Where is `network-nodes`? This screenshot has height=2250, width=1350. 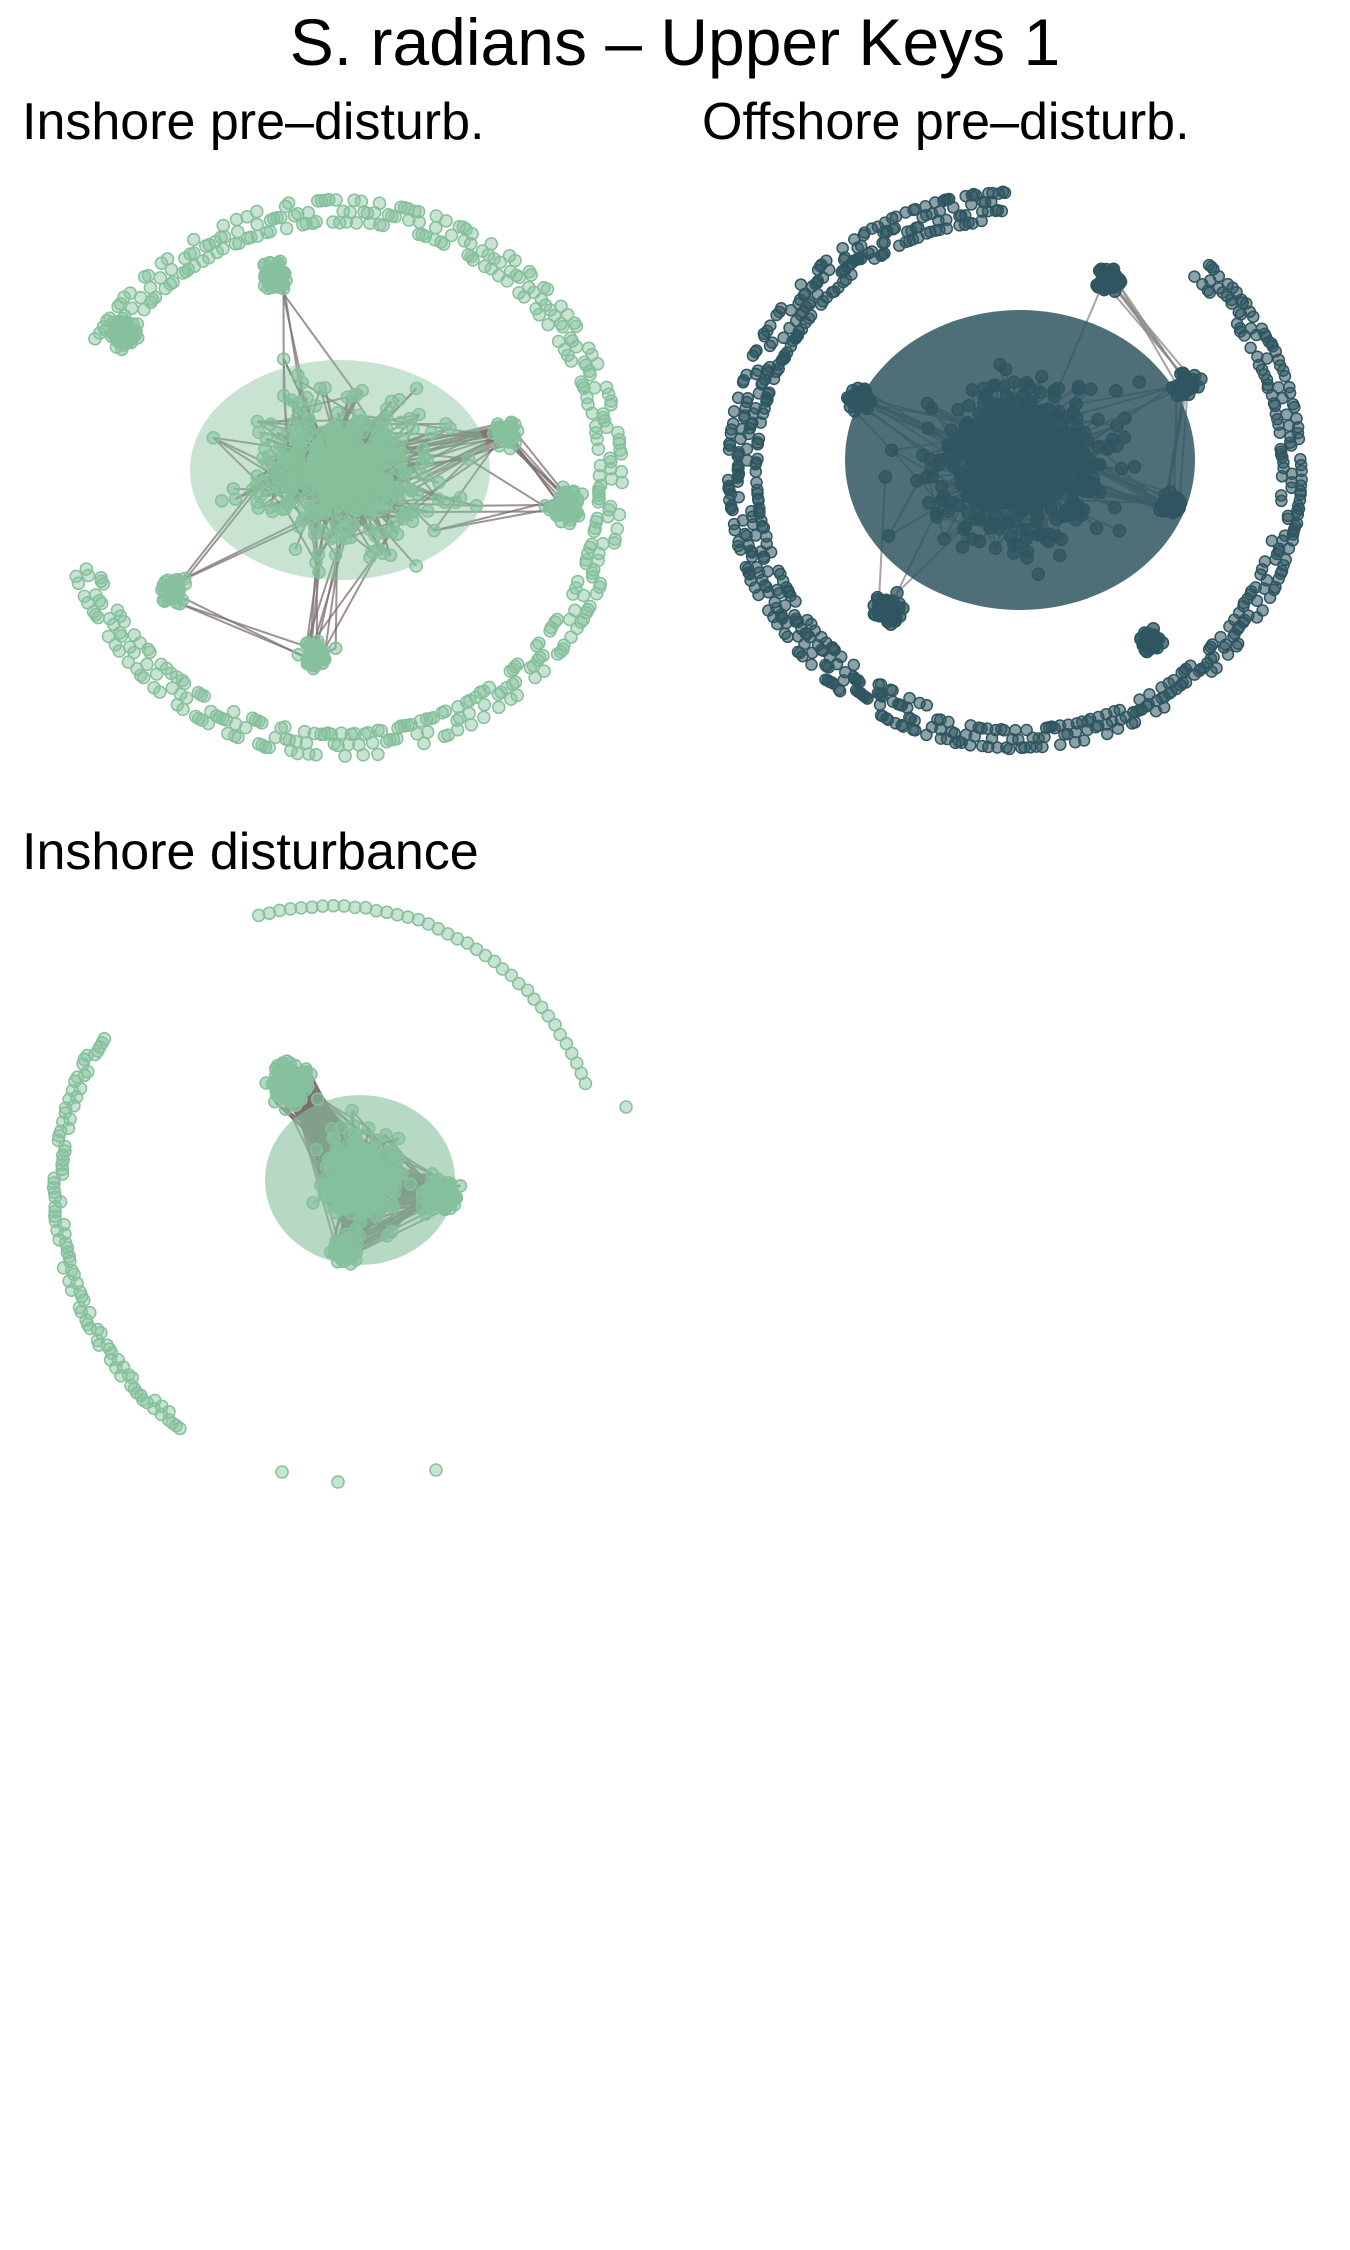
network-nodes is located at coordinates (343, 465).